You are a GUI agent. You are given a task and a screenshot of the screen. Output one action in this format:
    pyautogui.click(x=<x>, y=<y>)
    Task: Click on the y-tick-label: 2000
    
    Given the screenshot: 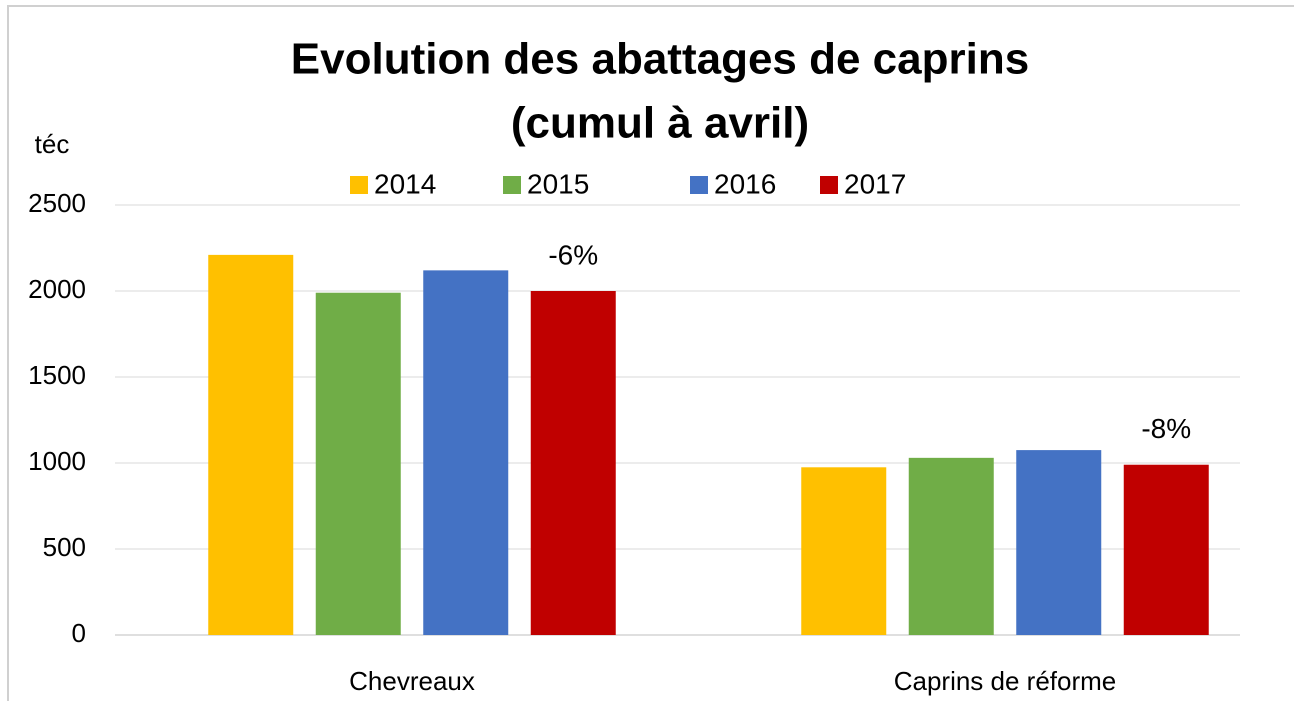 What is the action you would take?
    pyautogui.click(x=57, y=289)
    